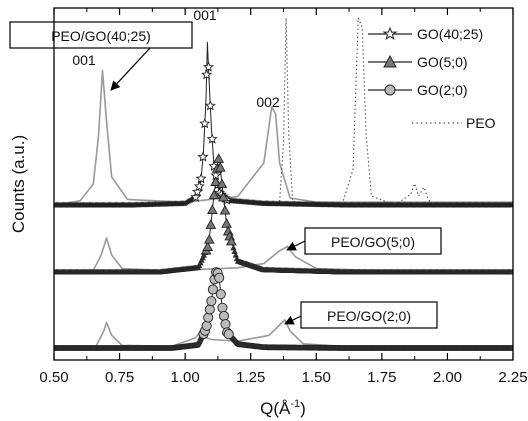 This screenshot has height=421, width=528. What do you see at coordinates (381, 377) in the screenshot?
I see `x-tick-label: 1.75` at bounding box center [381, 377].